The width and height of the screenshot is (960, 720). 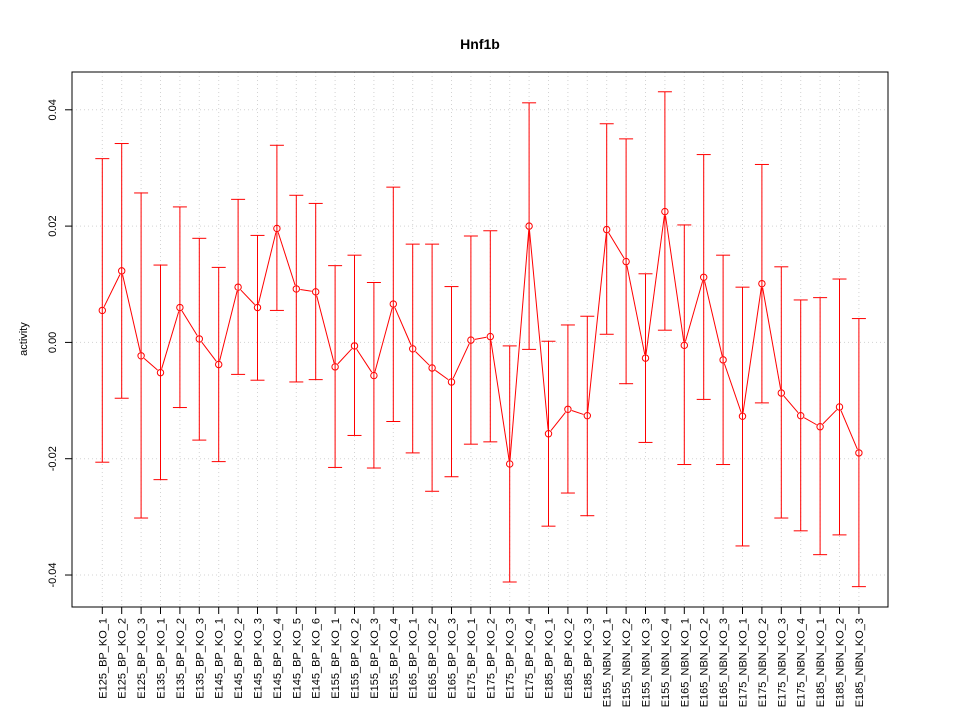 What do you see at coordinates (53, 225) in the screenshot?
I see `y-tick-label: 0.02` at bounding box center [53, 225].